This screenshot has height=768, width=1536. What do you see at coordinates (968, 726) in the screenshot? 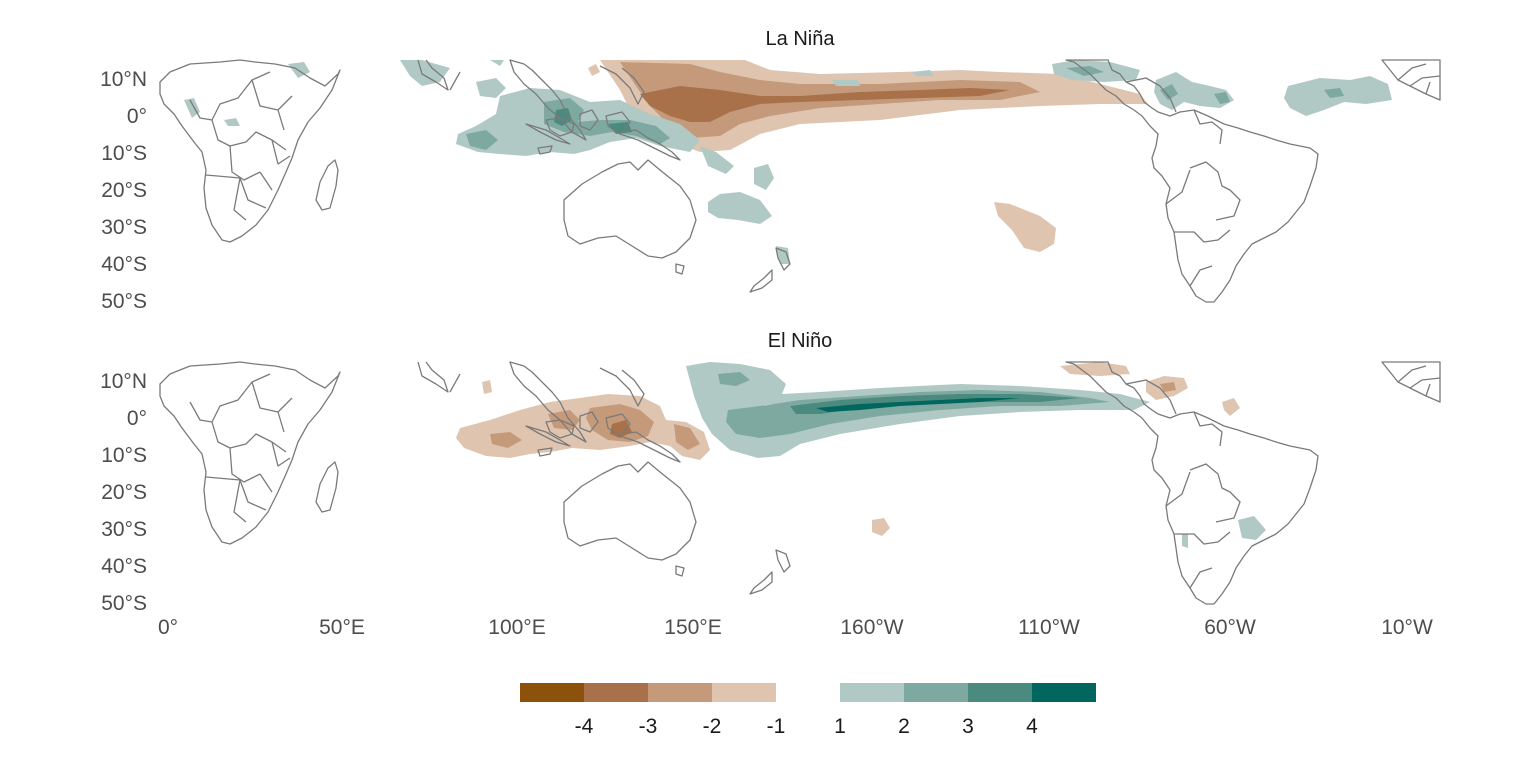
I see `legend-label: 3` at bounding box center [968, 726].